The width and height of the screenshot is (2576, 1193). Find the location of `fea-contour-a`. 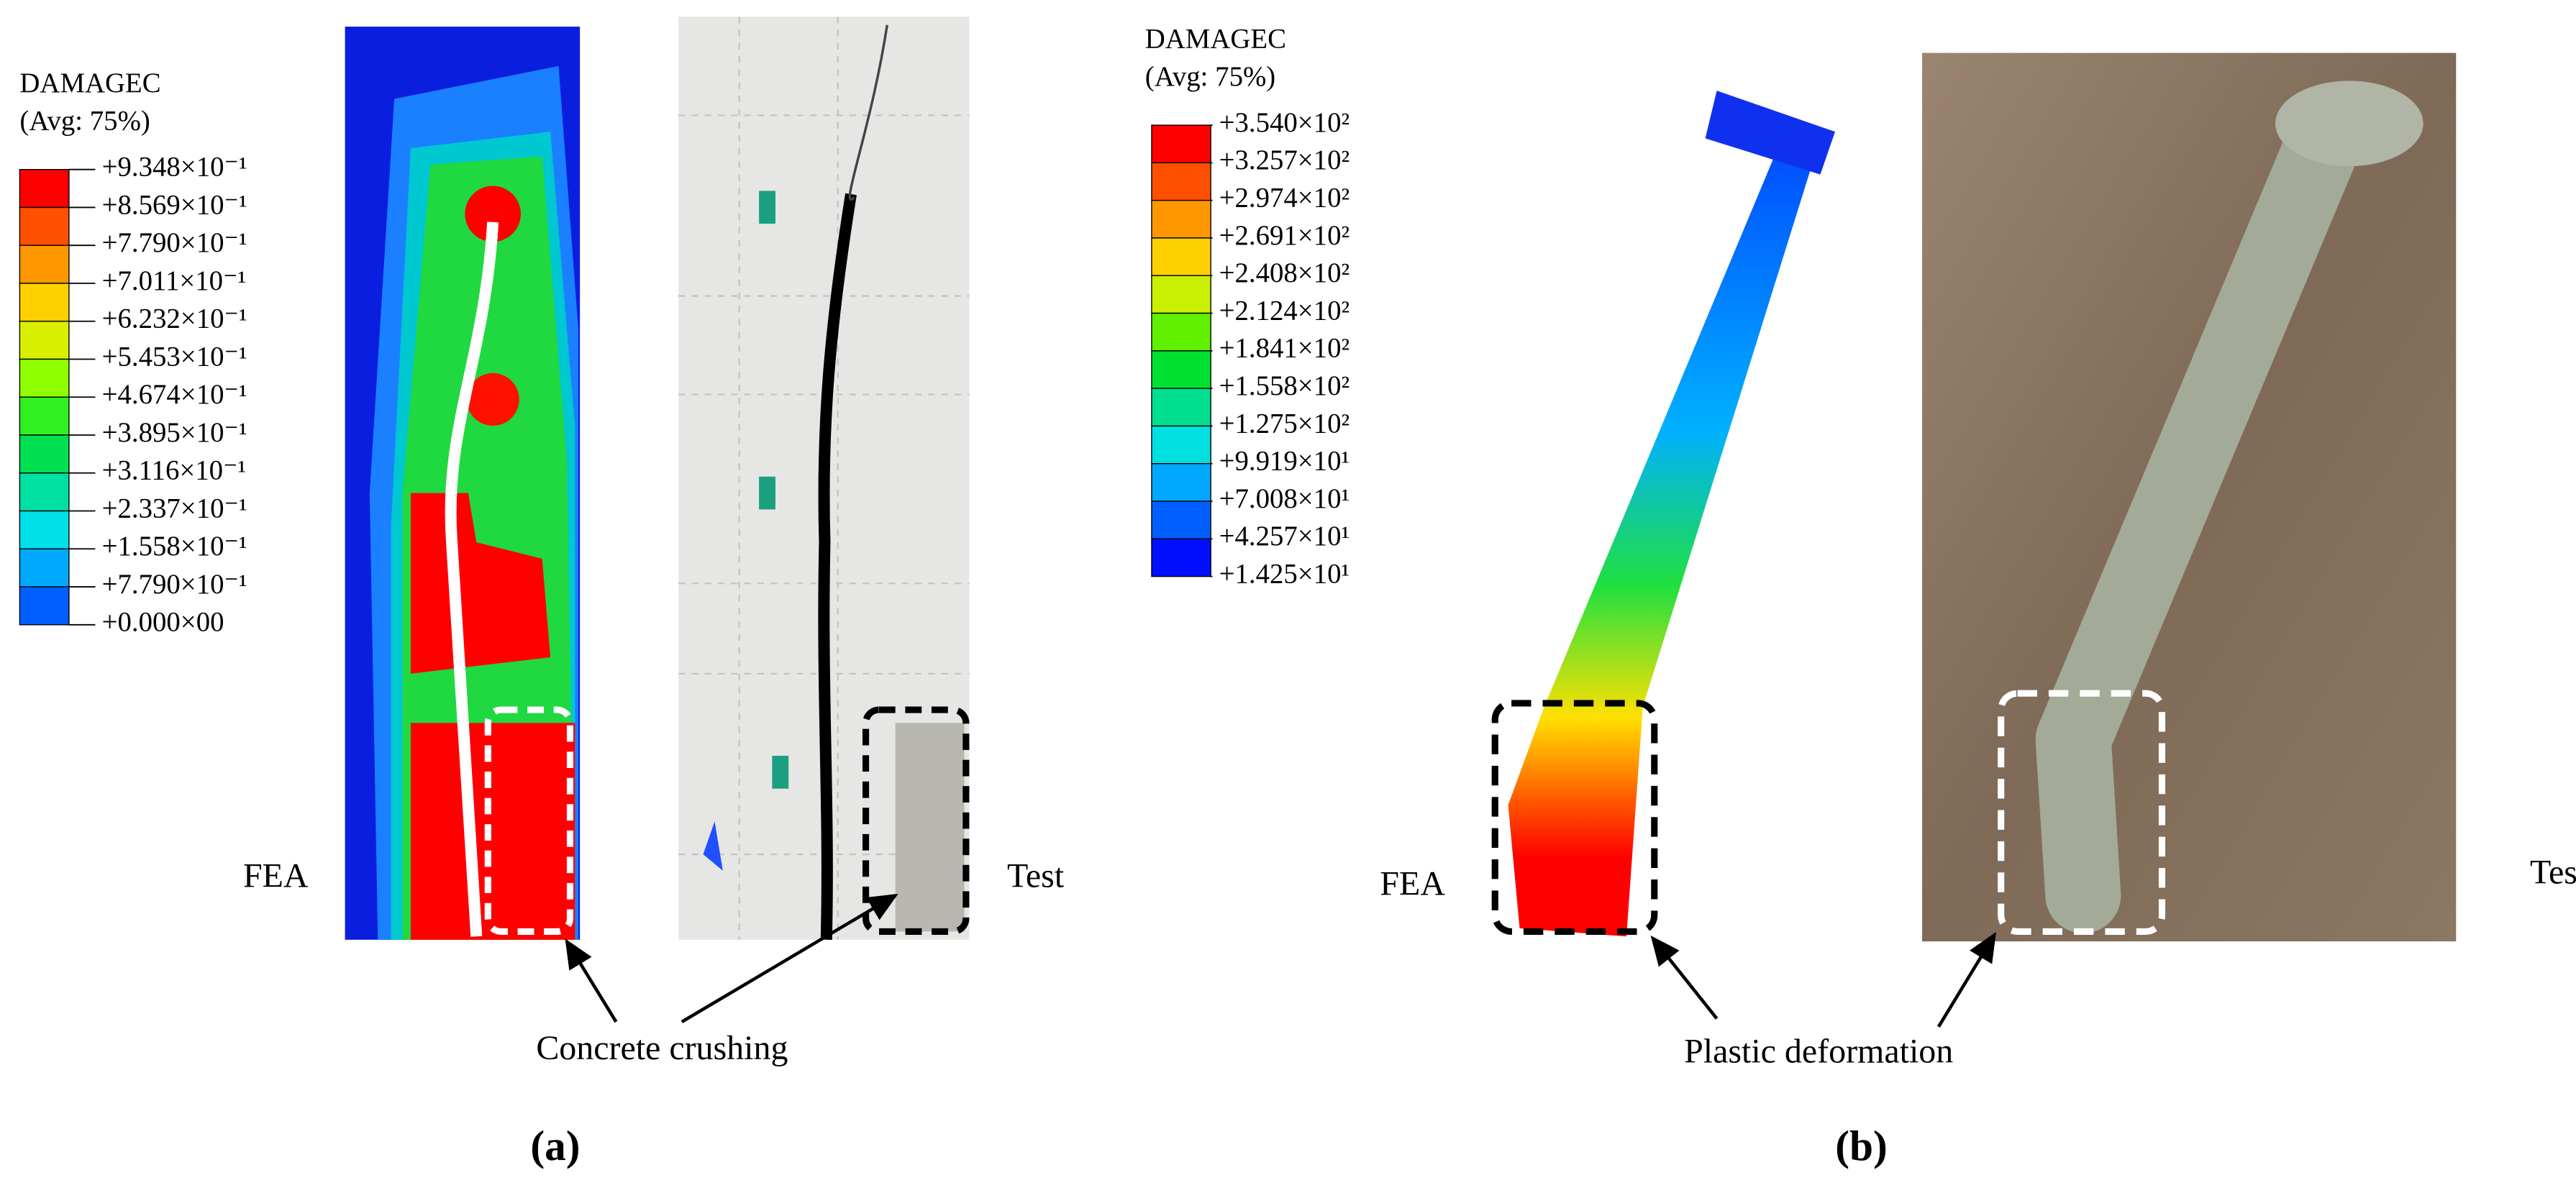

fea-contour-a is located at coordinates (463, 484).